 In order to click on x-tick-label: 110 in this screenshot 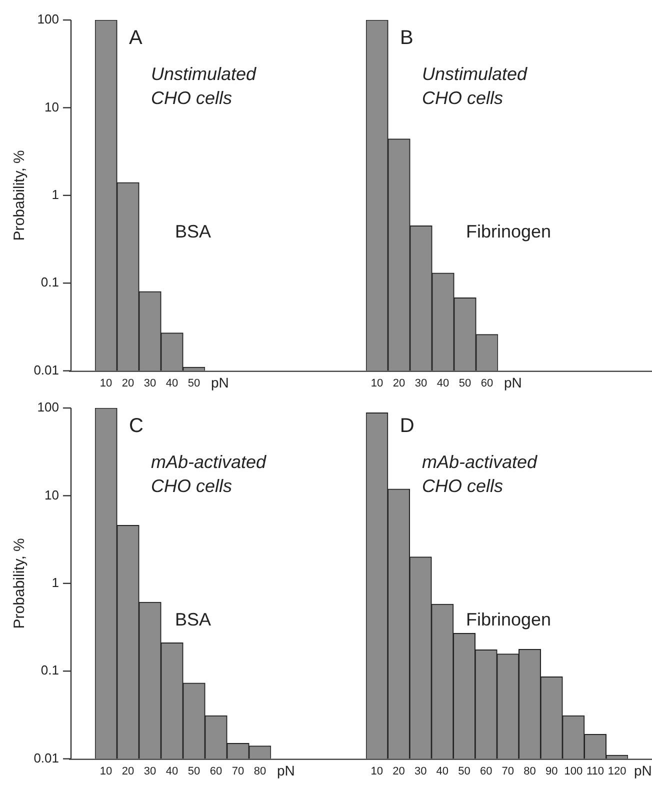, I will do `click(595, 771)`.